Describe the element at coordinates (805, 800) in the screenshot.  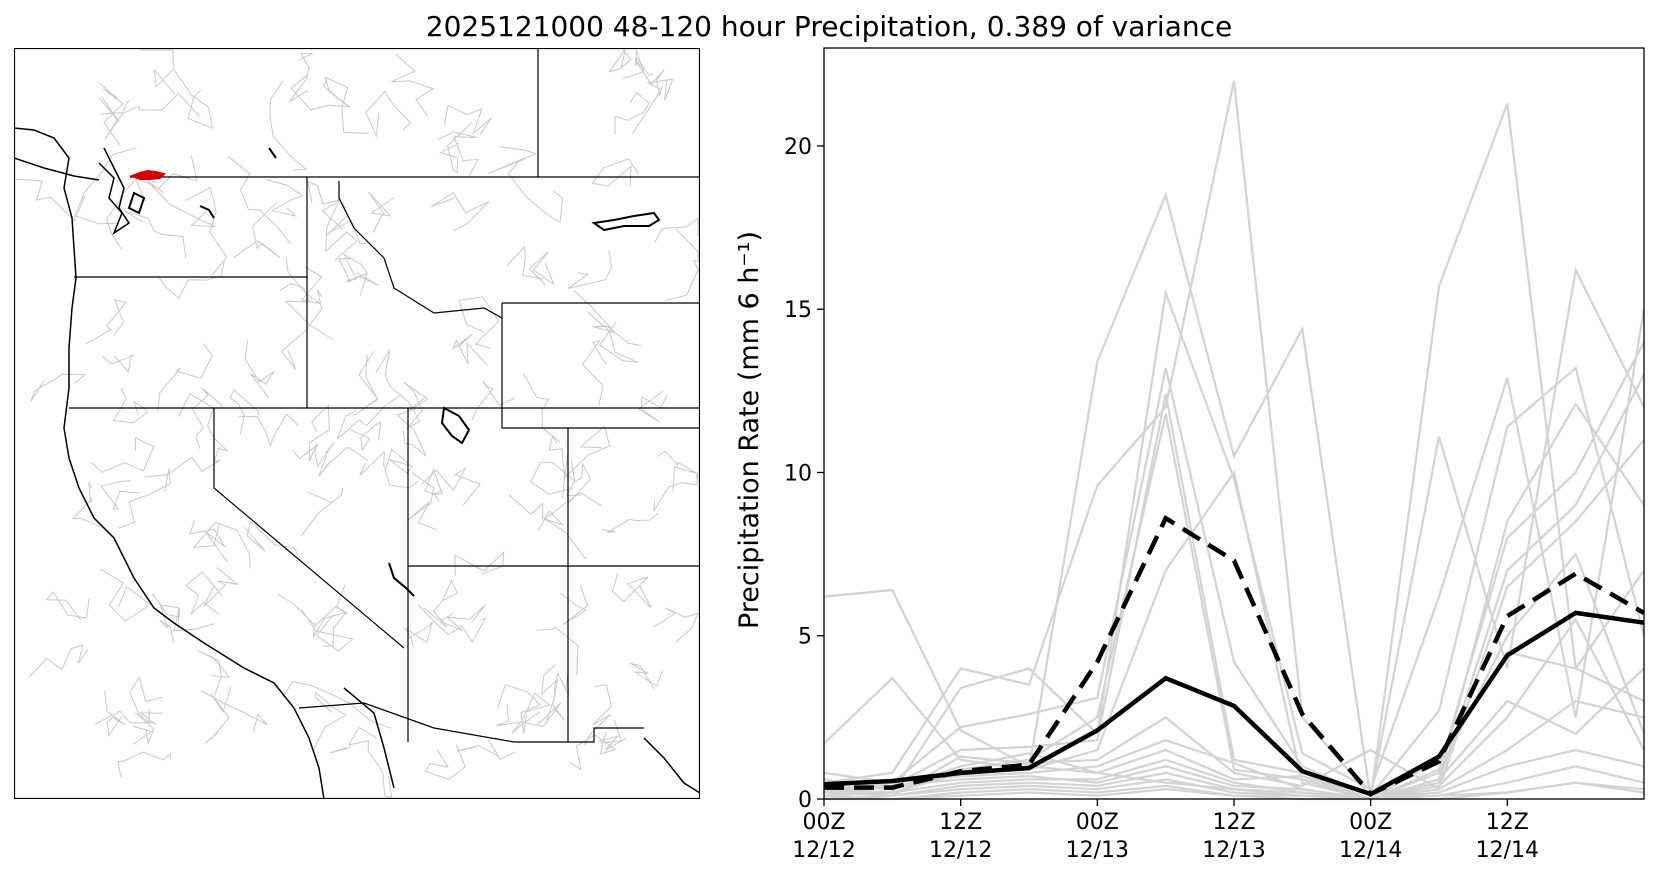
I see `y-tick-label: 0` at that location.